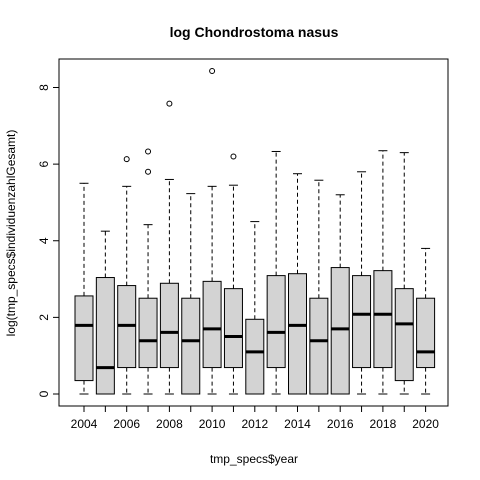 This screenshot has height=480, width=480. I want to click on chart-title: log Chondrostoma nasus, so click(254, 32).